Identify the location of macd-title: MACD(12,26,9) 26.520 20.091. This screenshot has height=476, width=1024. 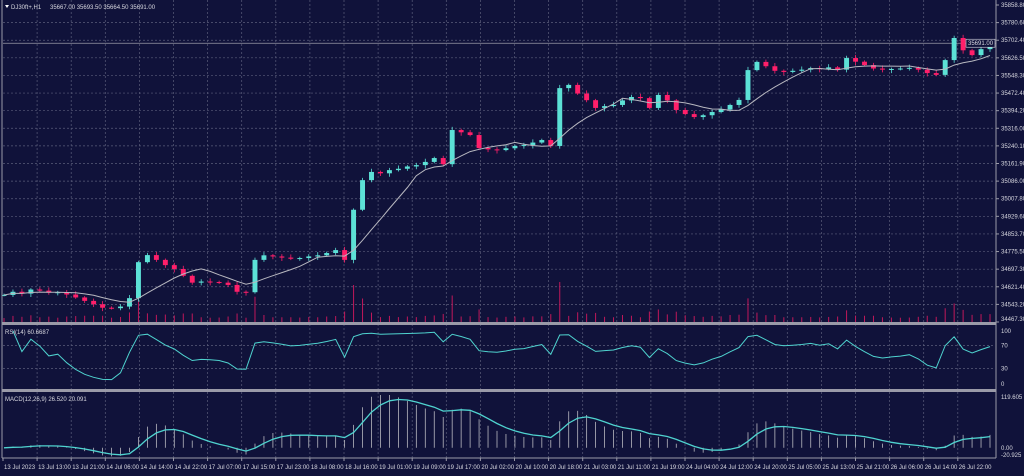
(46, 400).